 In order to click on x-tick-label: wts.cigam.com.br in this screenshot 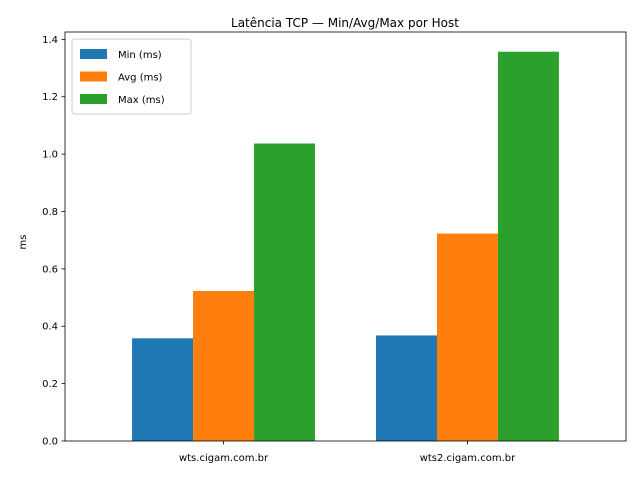, I will do `click(224, 458)`.